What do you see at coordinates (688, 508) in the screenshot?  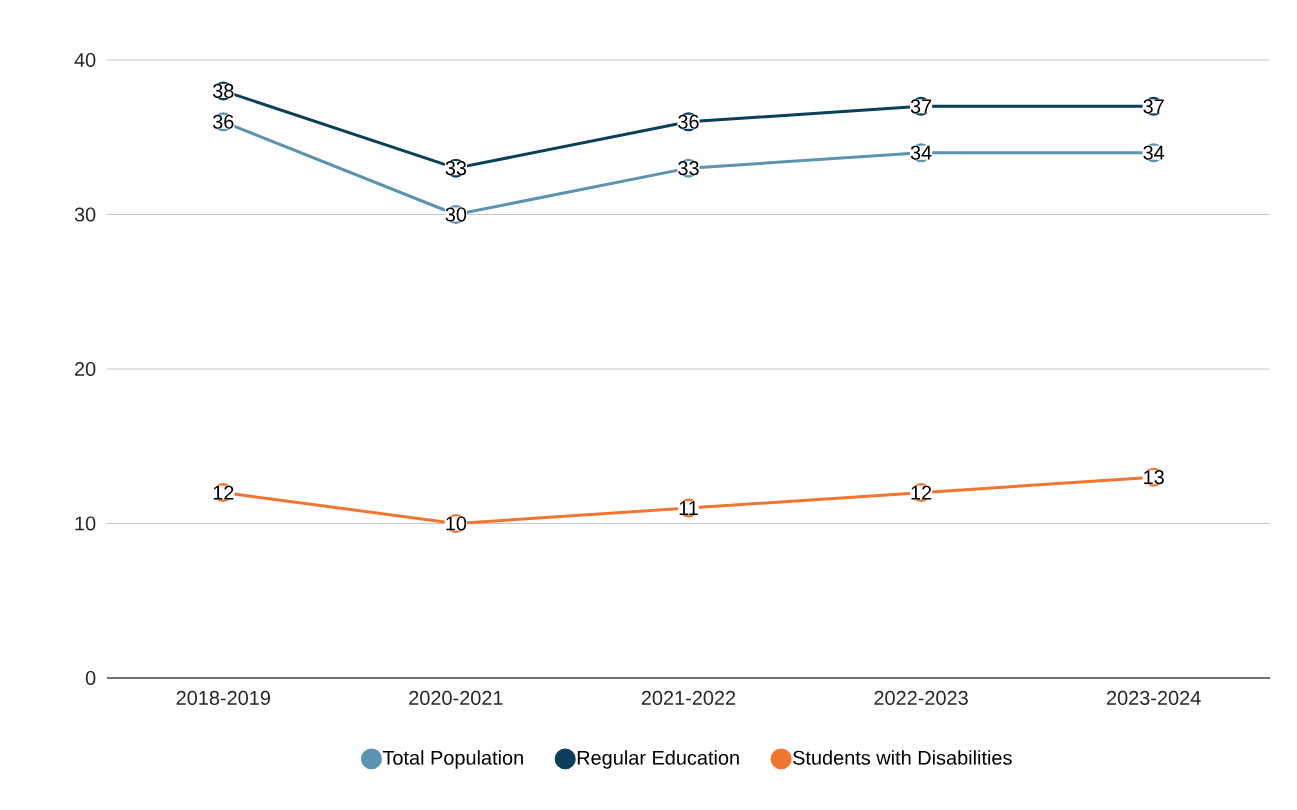 I see `data-label: 11` at bounding box center [688, 508].